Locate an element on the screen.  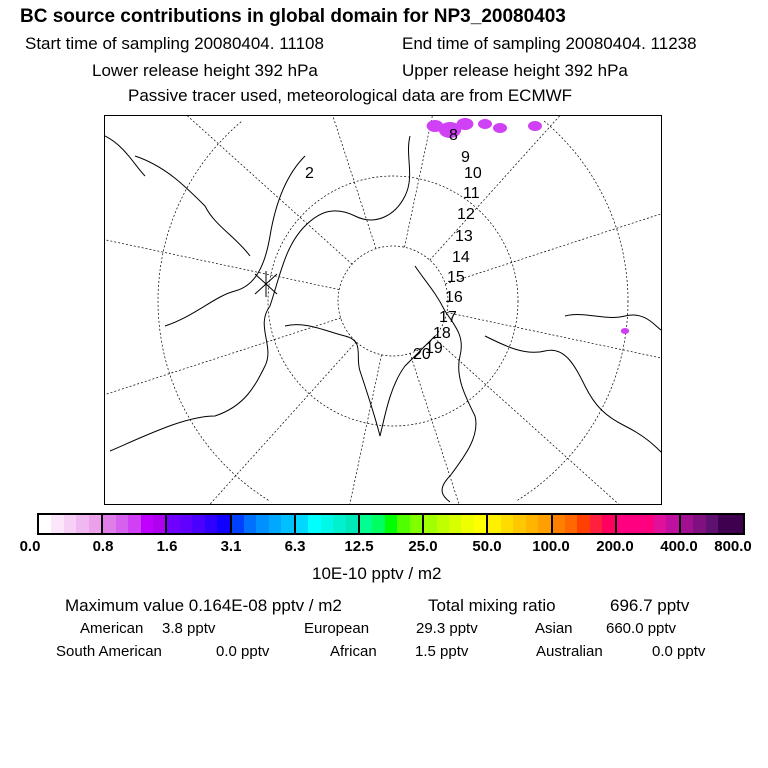
max-value: Maximum value 0.164E-08 pptv / m2 is located at coordinates (203, 605).